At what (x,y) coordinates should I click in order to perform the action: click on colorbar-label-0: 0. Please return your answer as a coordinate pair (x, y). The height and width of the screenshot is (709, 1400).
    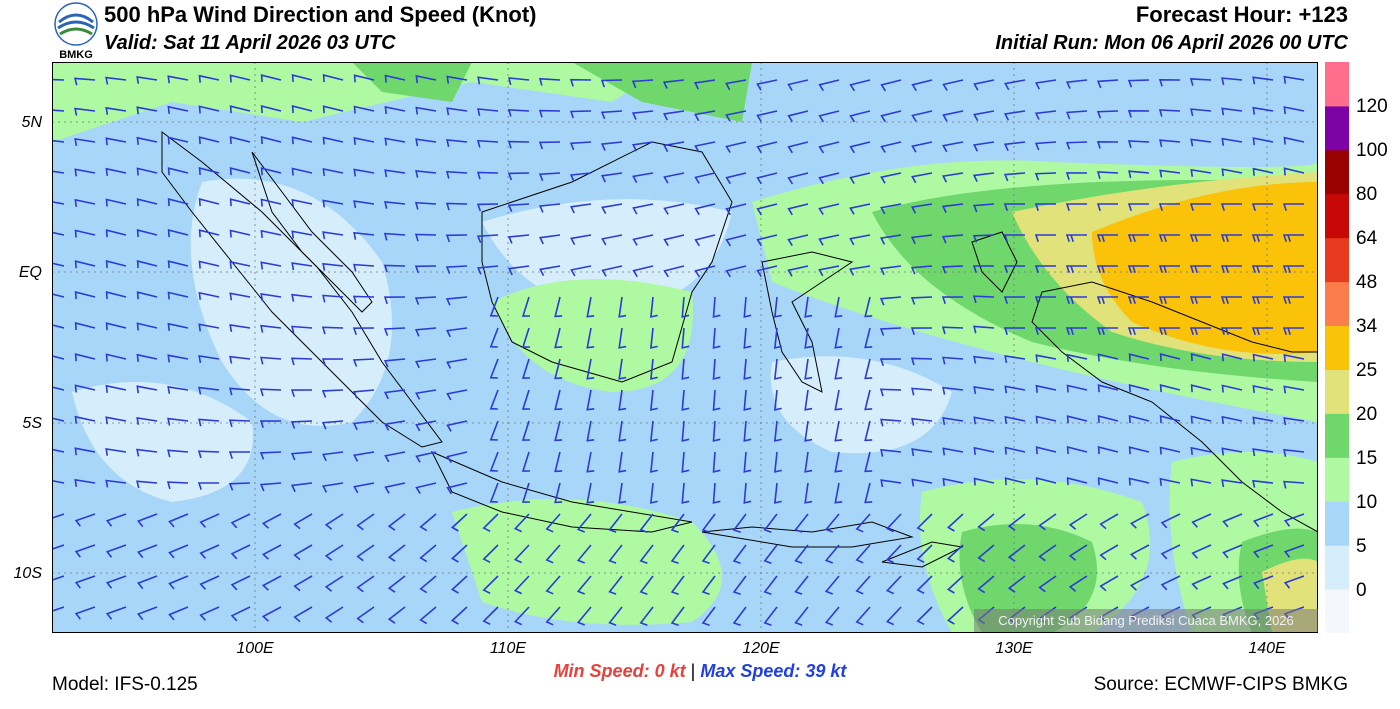
    Looking at the image, I should click on (1361, 590).